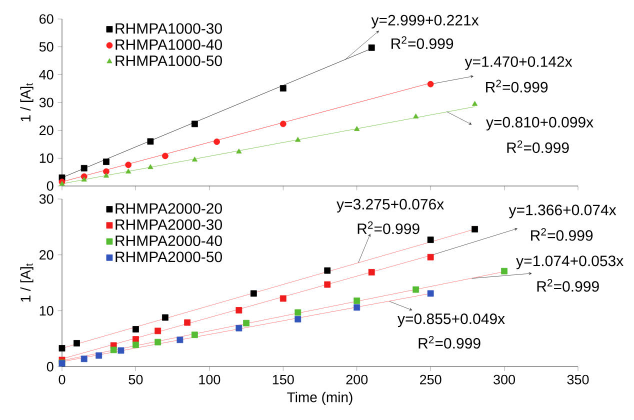  I want to click on y-tick-label: 40, so click(46, 75).